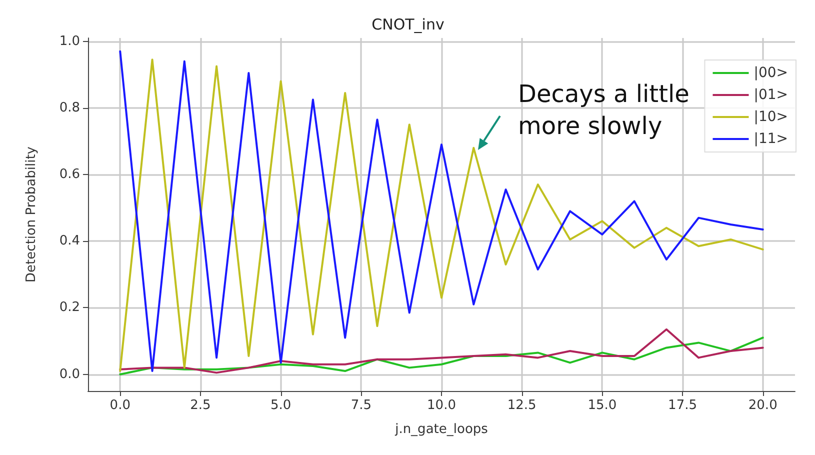  What do you see at coordinates (69, 374) in the screenshot?
I see `y-tick-label: 0.0` at bounding box center [69, 374].